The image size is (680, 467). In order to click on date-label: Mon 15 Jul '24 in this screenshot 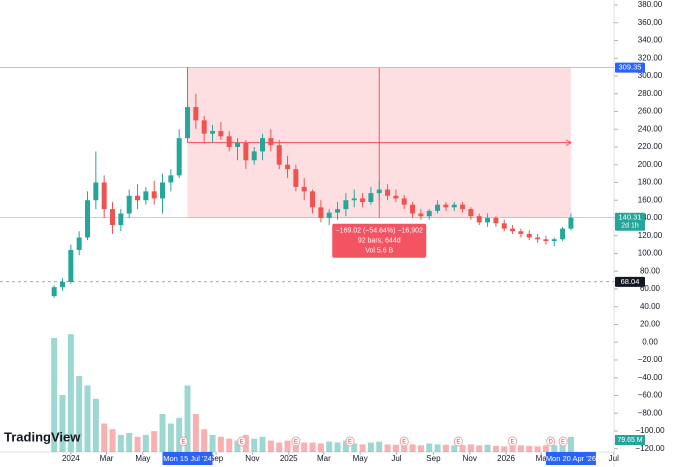, I will do `click(187, 458)`.